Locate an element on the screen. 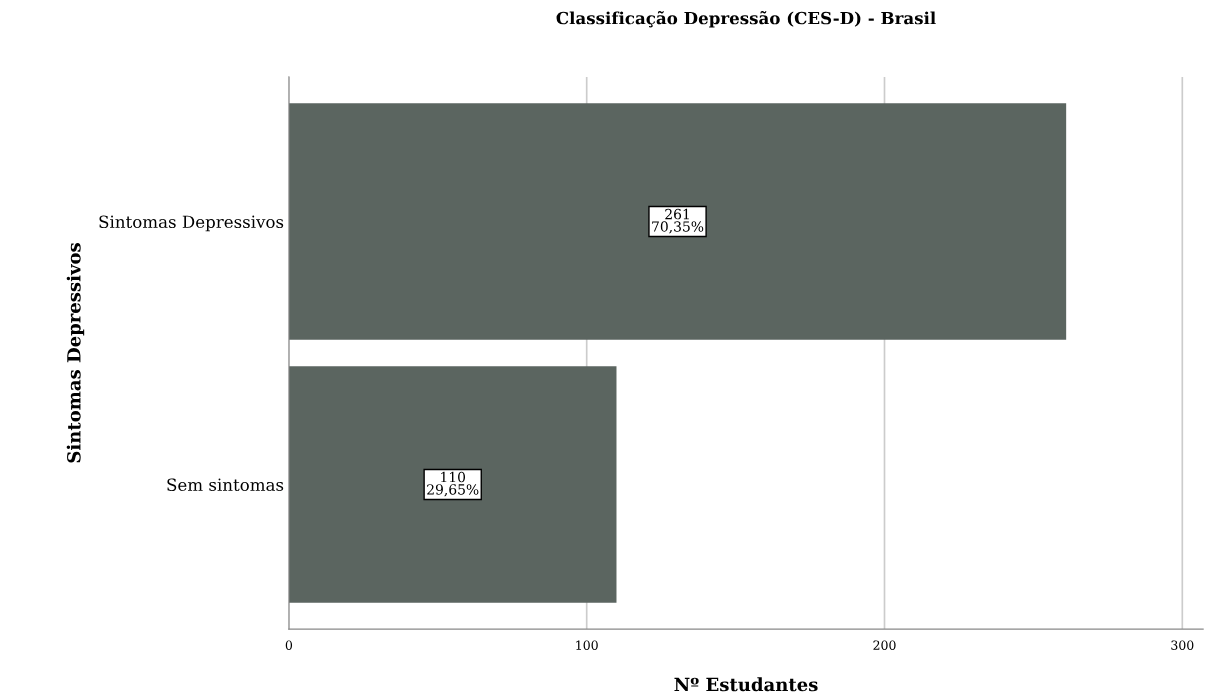 The image size is (1219, 699). data-label: 261 70,35% is located at coordinates (678, 221).